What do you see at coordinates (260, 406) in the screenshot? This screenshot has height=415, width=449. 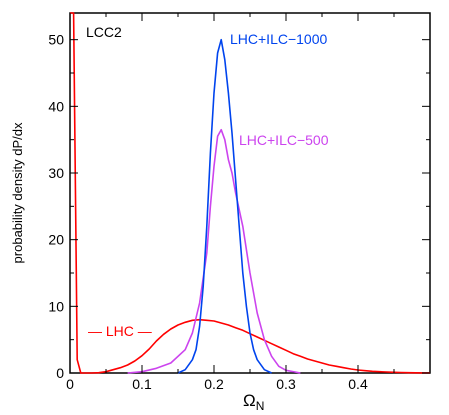 I see `x-axis-title-subscript: N` at bounding box center [260, 406].